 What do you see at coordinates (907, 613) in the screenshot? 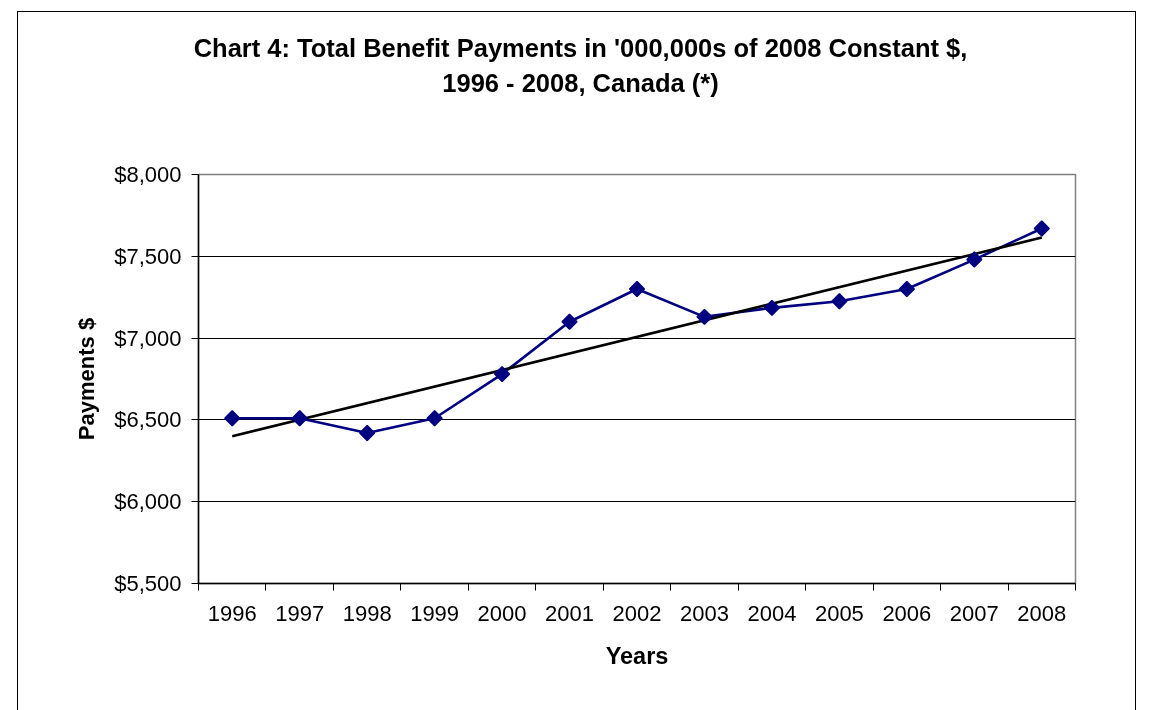
I see `x-tick-label: 2006` at bounding box center [907, 613].